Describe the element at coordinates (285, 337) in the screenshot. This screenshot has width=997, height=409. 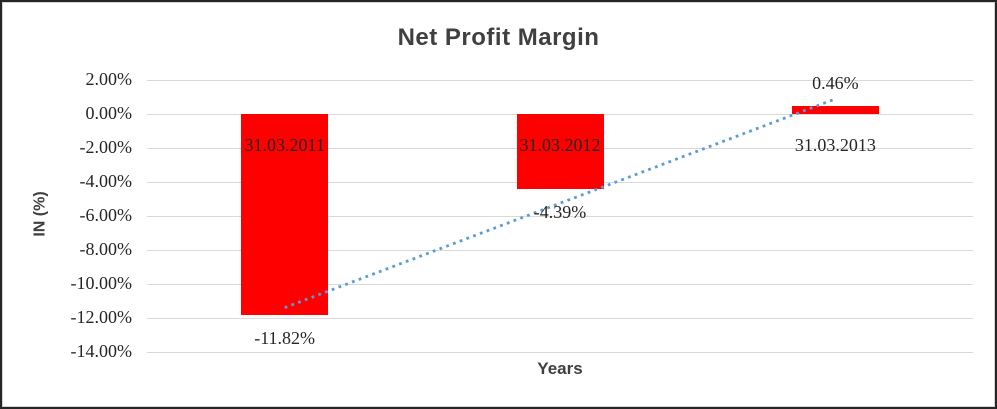
I see `data-label: -11.82%` at that location.